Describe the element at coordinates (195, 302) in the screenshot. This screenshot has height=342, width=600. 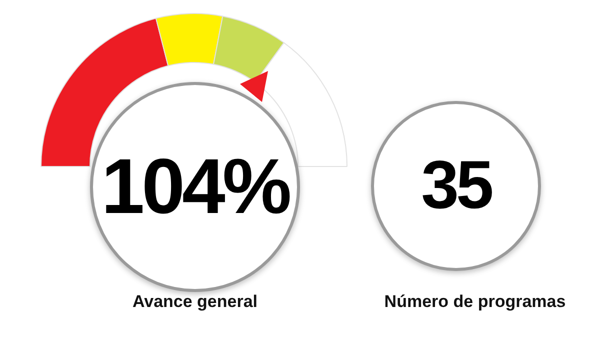
I see `text: Avance general` at that location.